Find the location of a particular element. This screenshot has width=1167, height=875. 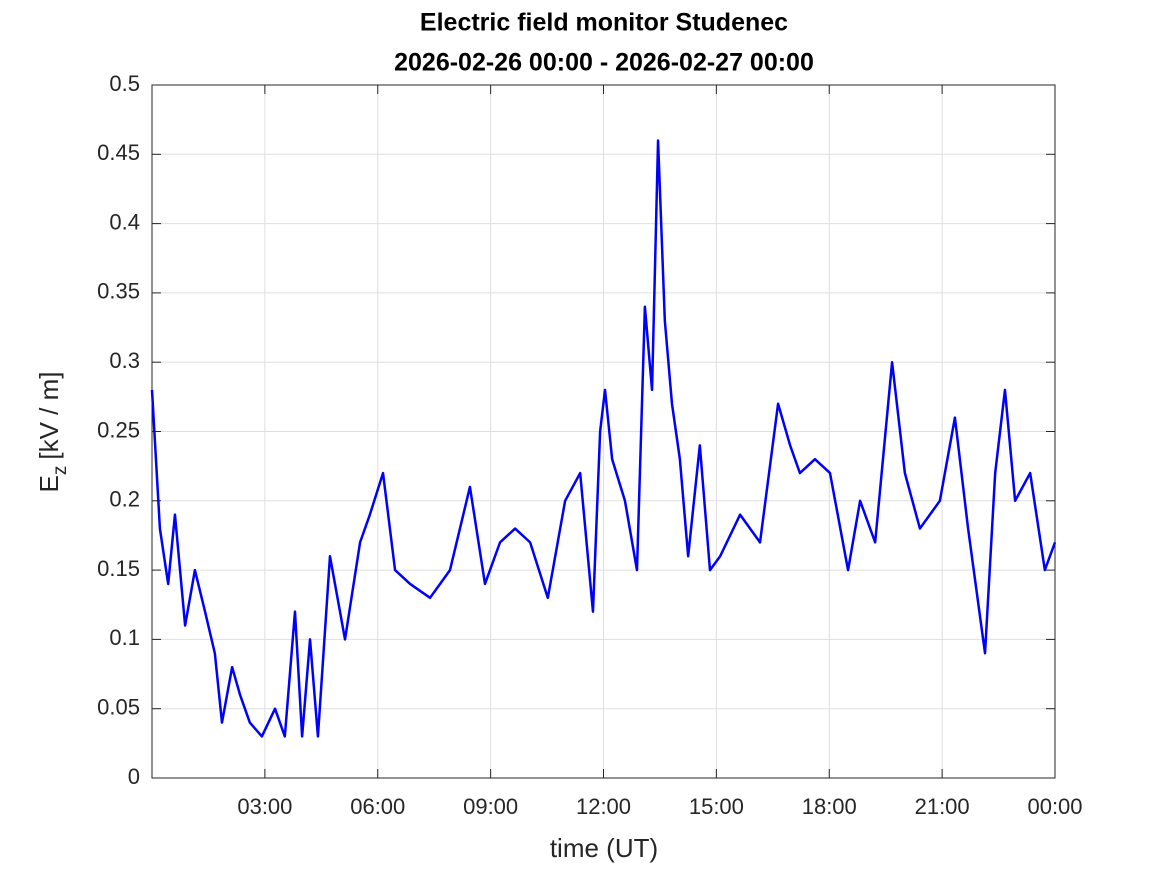

y-tick-label: 0.25 is located at coordinates (118, 429).